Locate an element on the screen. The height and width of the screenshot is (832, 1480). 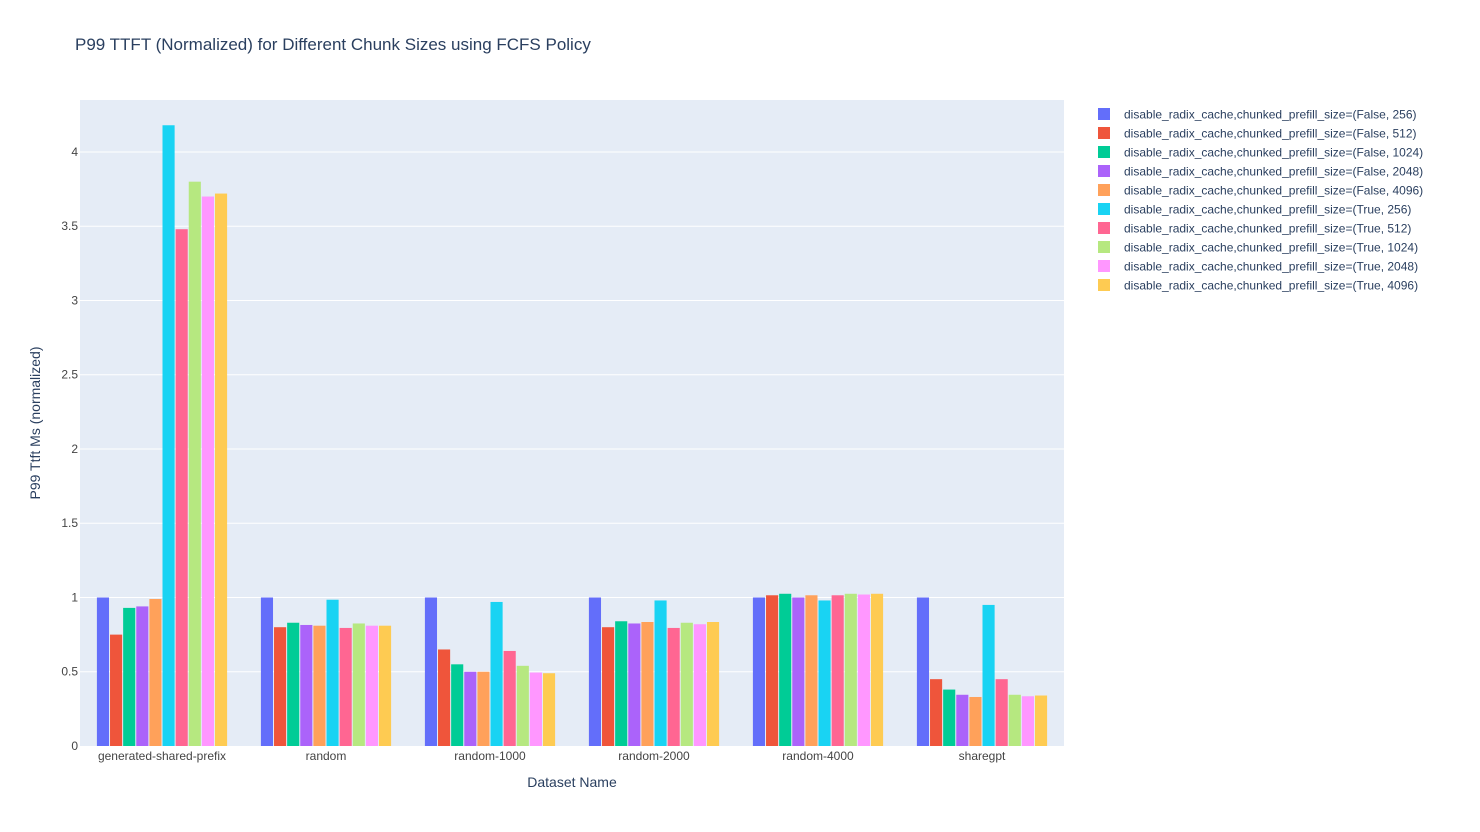
x-tick-label: random-1000 is located at coordinates (490, 756).